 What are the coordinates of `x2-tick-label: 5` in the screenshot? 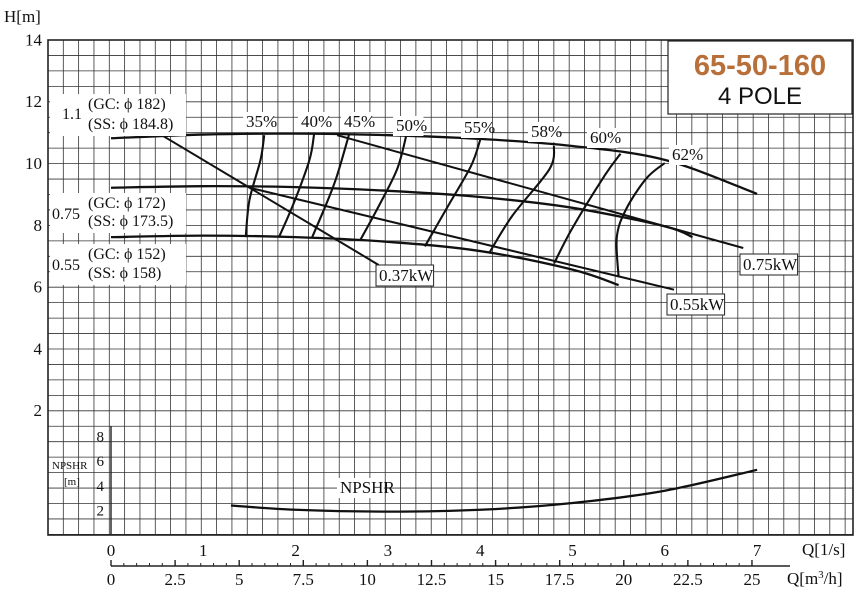 It's located at (239, 579).